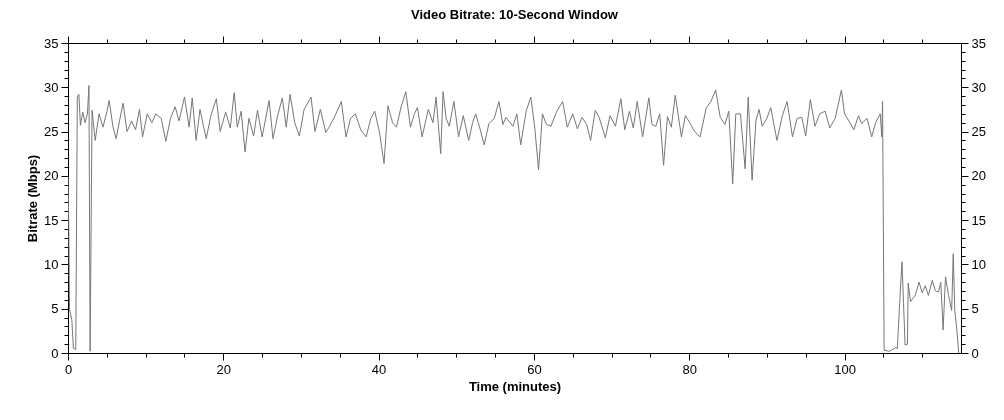  What do you see at coordinates (978, 220) in the screenshot?
I see `y2-tick-label: 15` at bounding box center [978, 220].